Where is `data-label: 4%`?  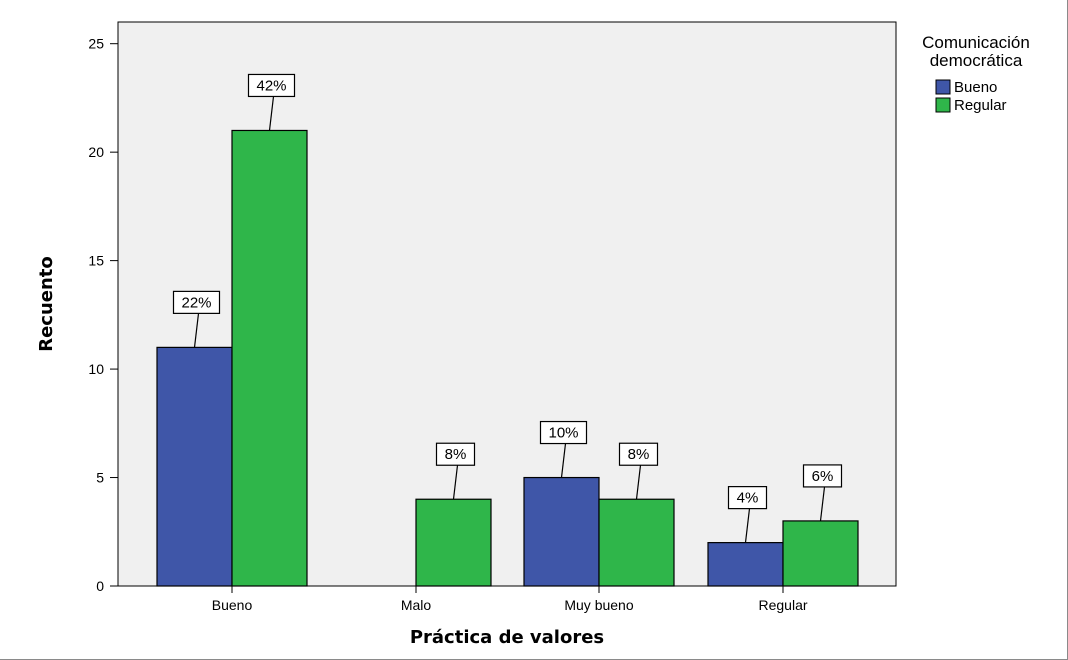 data-label: 4% is located at coordinates (748, 498).